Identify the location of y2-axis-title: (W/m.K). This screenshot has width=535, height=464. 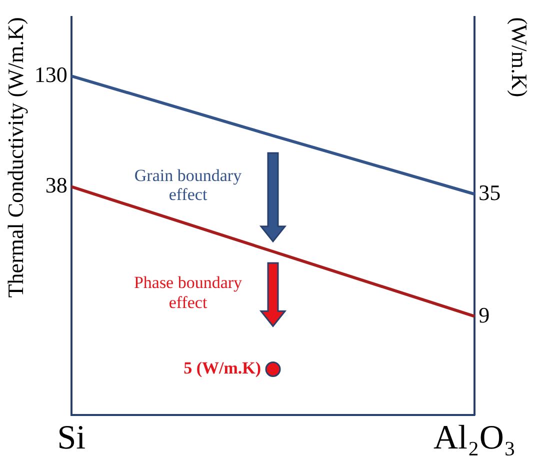
(519, 57).